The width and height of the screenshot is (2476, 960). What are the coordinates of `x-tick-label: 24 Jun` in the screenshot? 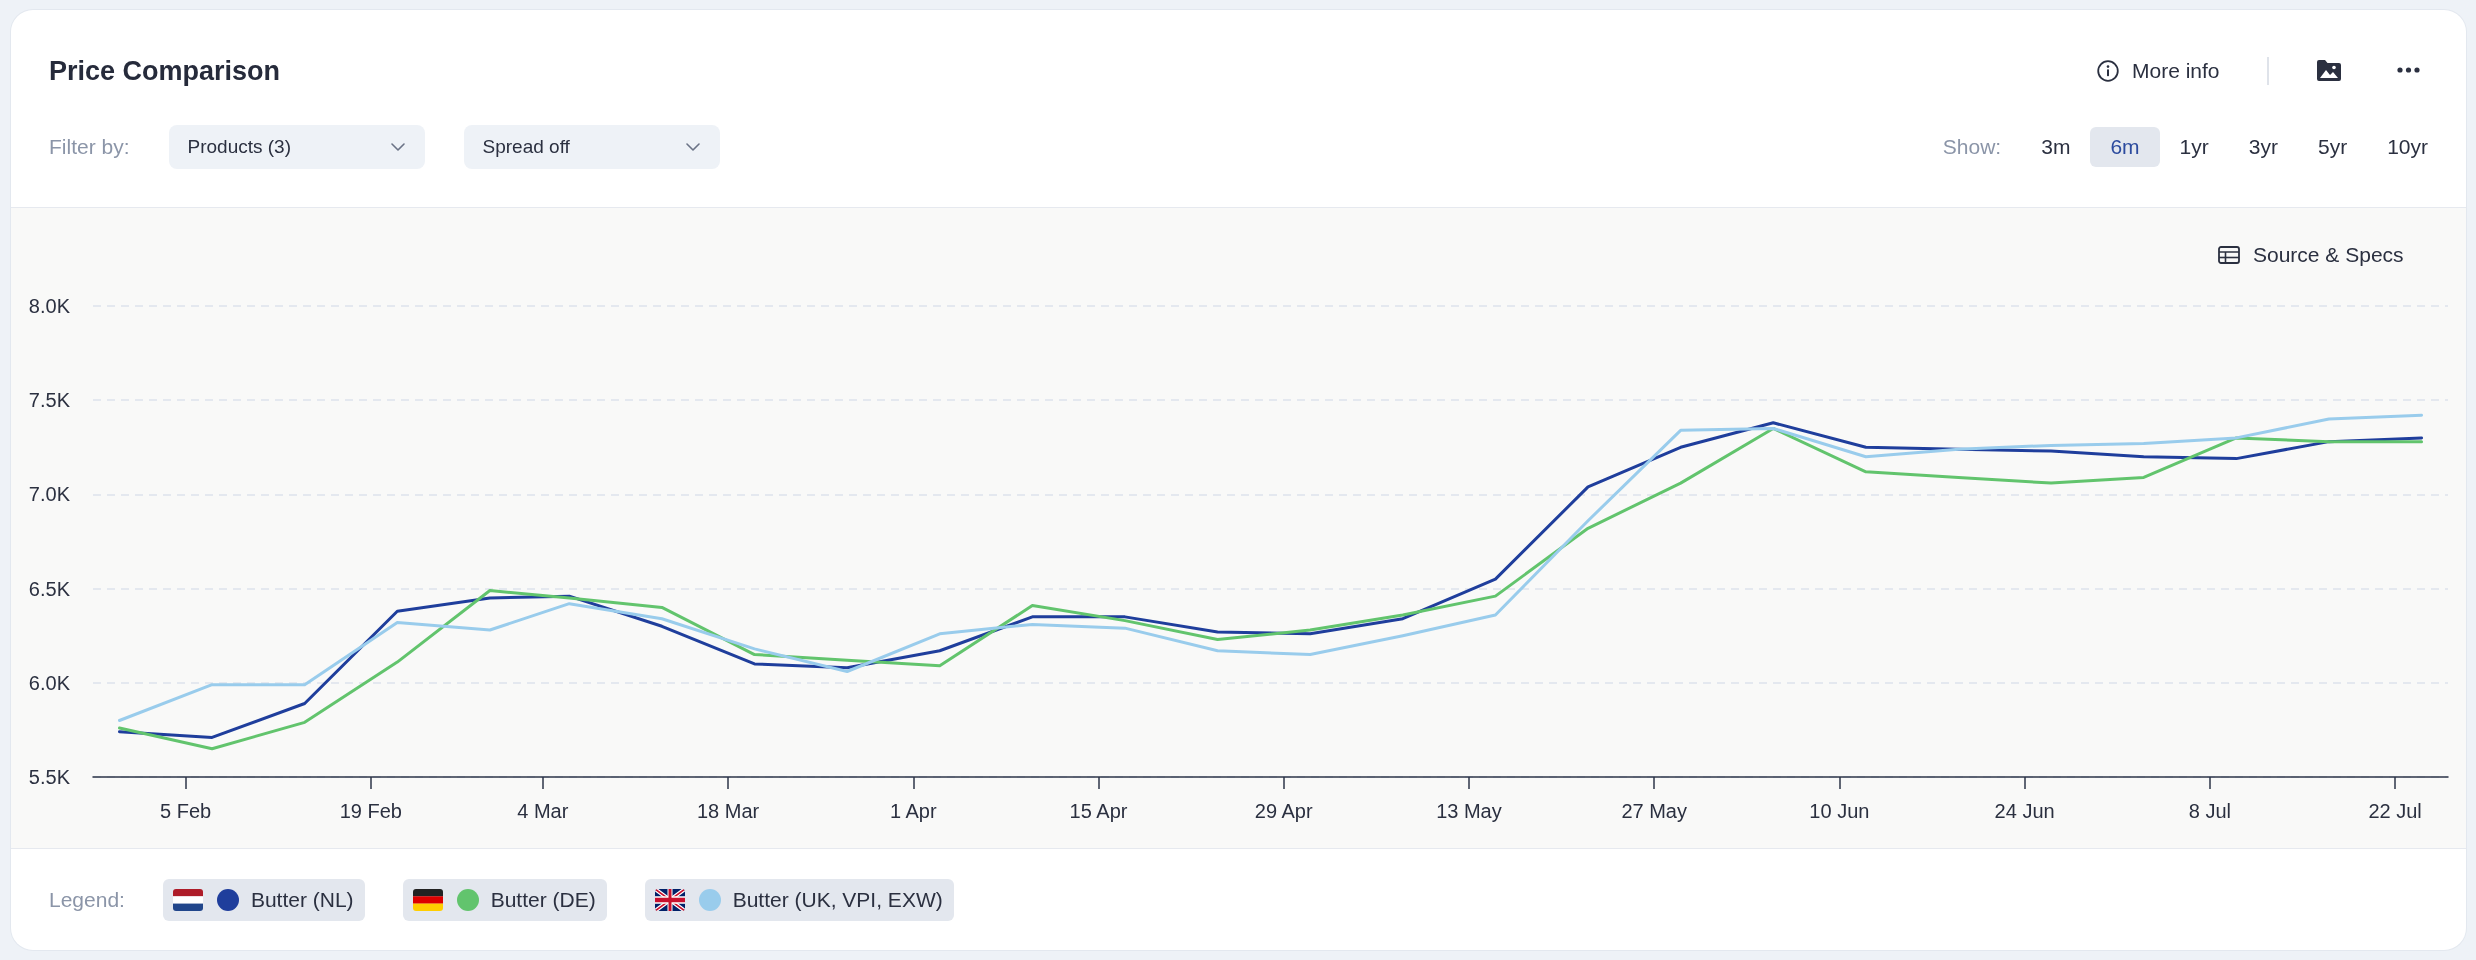 It's located at (2024, 811).